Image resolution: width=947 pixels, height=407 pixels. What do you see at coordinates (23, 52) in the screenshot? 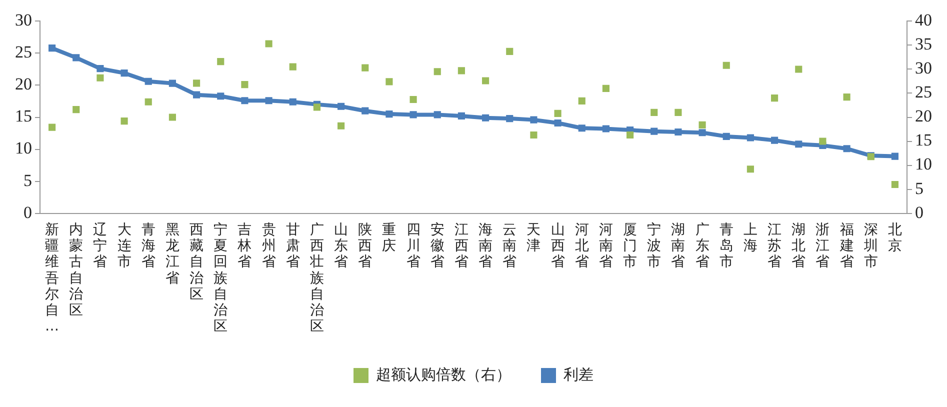
I see `y-tick-label: 25` at bounding box center [23, 52].